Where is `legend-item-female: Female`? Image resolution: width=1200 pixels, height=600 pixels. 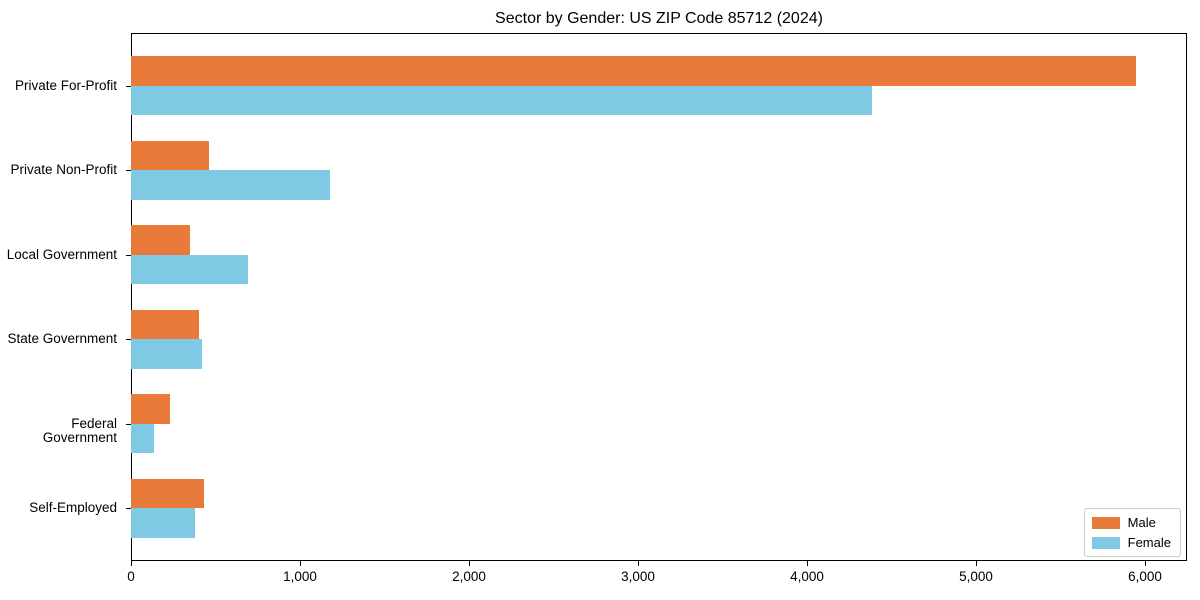
legend-item-female: Female is located at coordinates (1131, 542).